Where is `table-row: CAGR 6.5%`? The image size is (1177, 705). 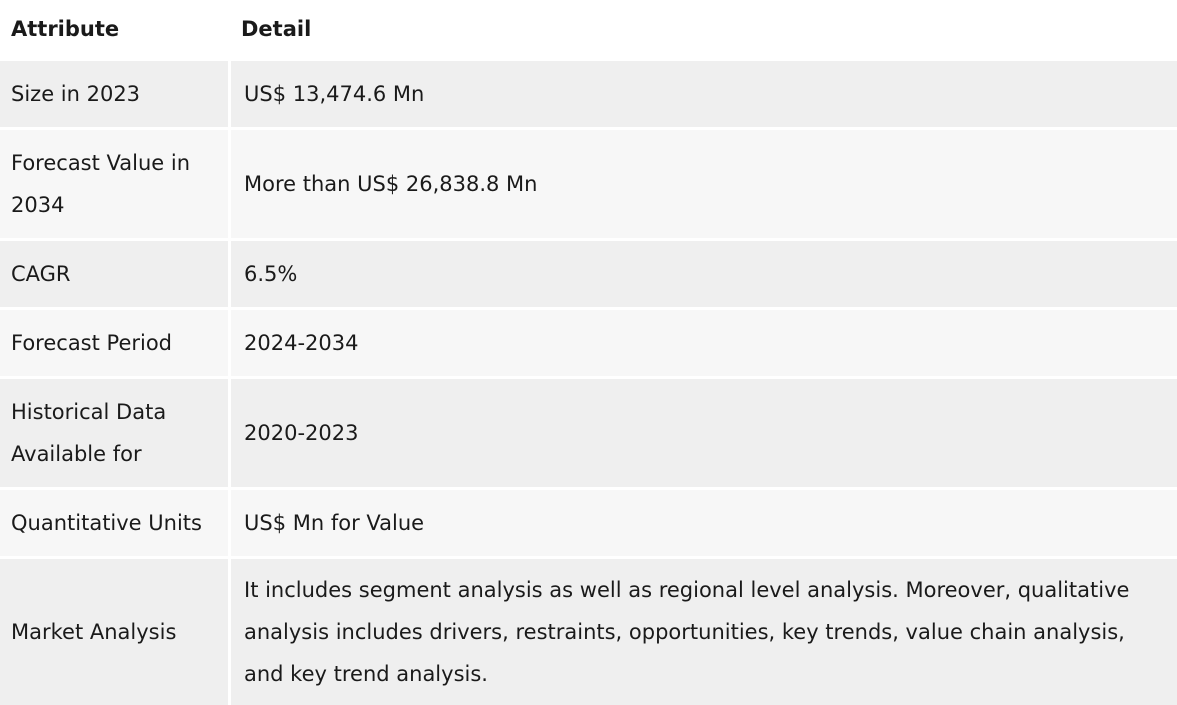 table-row: CAGR 6.5% is located at coordinates (588, 275).